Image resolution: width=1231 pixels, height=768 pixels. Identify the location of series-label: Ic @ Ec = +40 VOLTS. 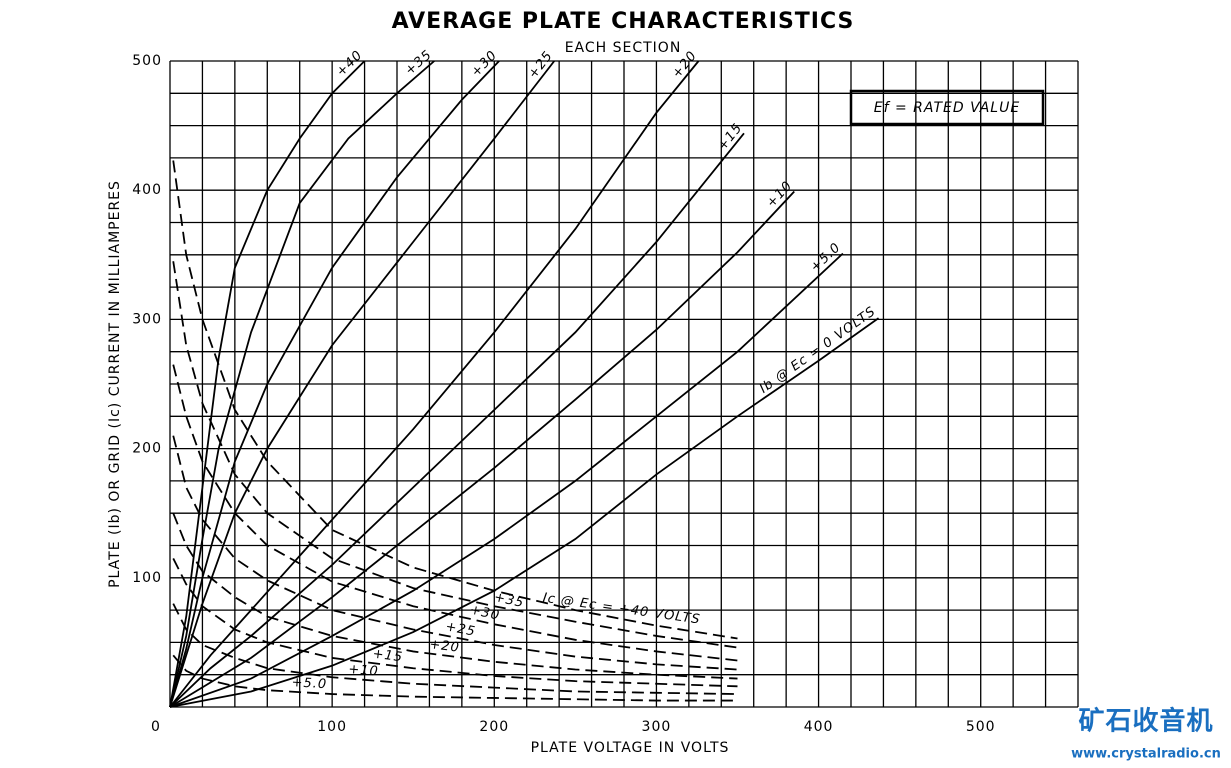
(622, 609).